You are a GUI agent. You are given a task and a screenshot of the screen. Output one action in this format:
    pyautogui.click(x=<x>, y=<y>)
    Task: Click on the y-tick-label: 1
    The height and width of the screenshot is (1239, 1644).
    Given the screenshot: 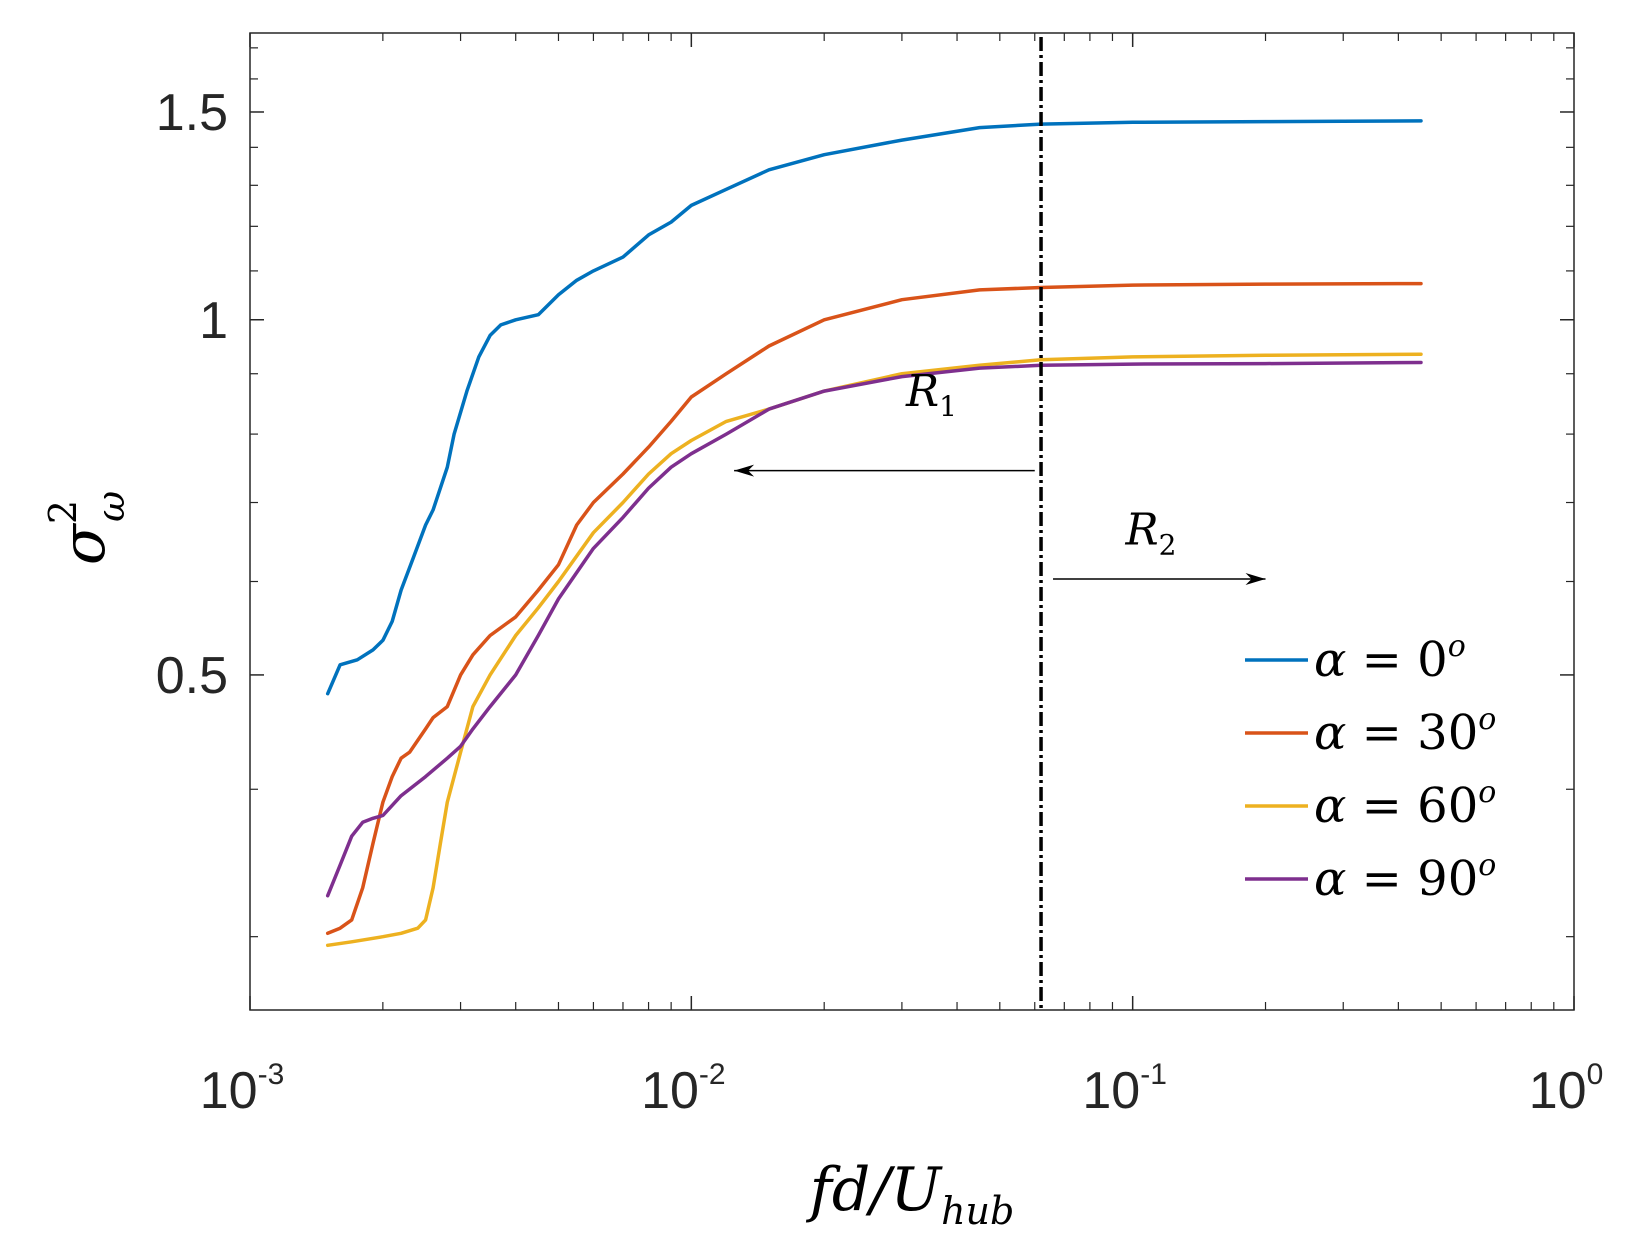 What is the action you would take?
    pyautogui.click(x=213, y=321)
    